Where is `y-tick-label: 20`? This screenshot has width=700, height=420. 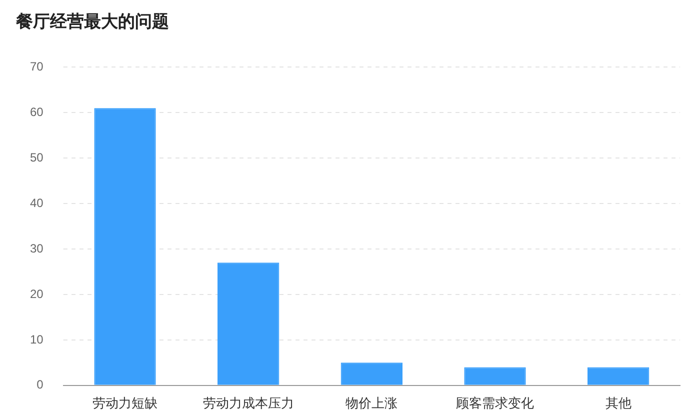
y-tick-label: 20 is located at coordinates (37, 293).